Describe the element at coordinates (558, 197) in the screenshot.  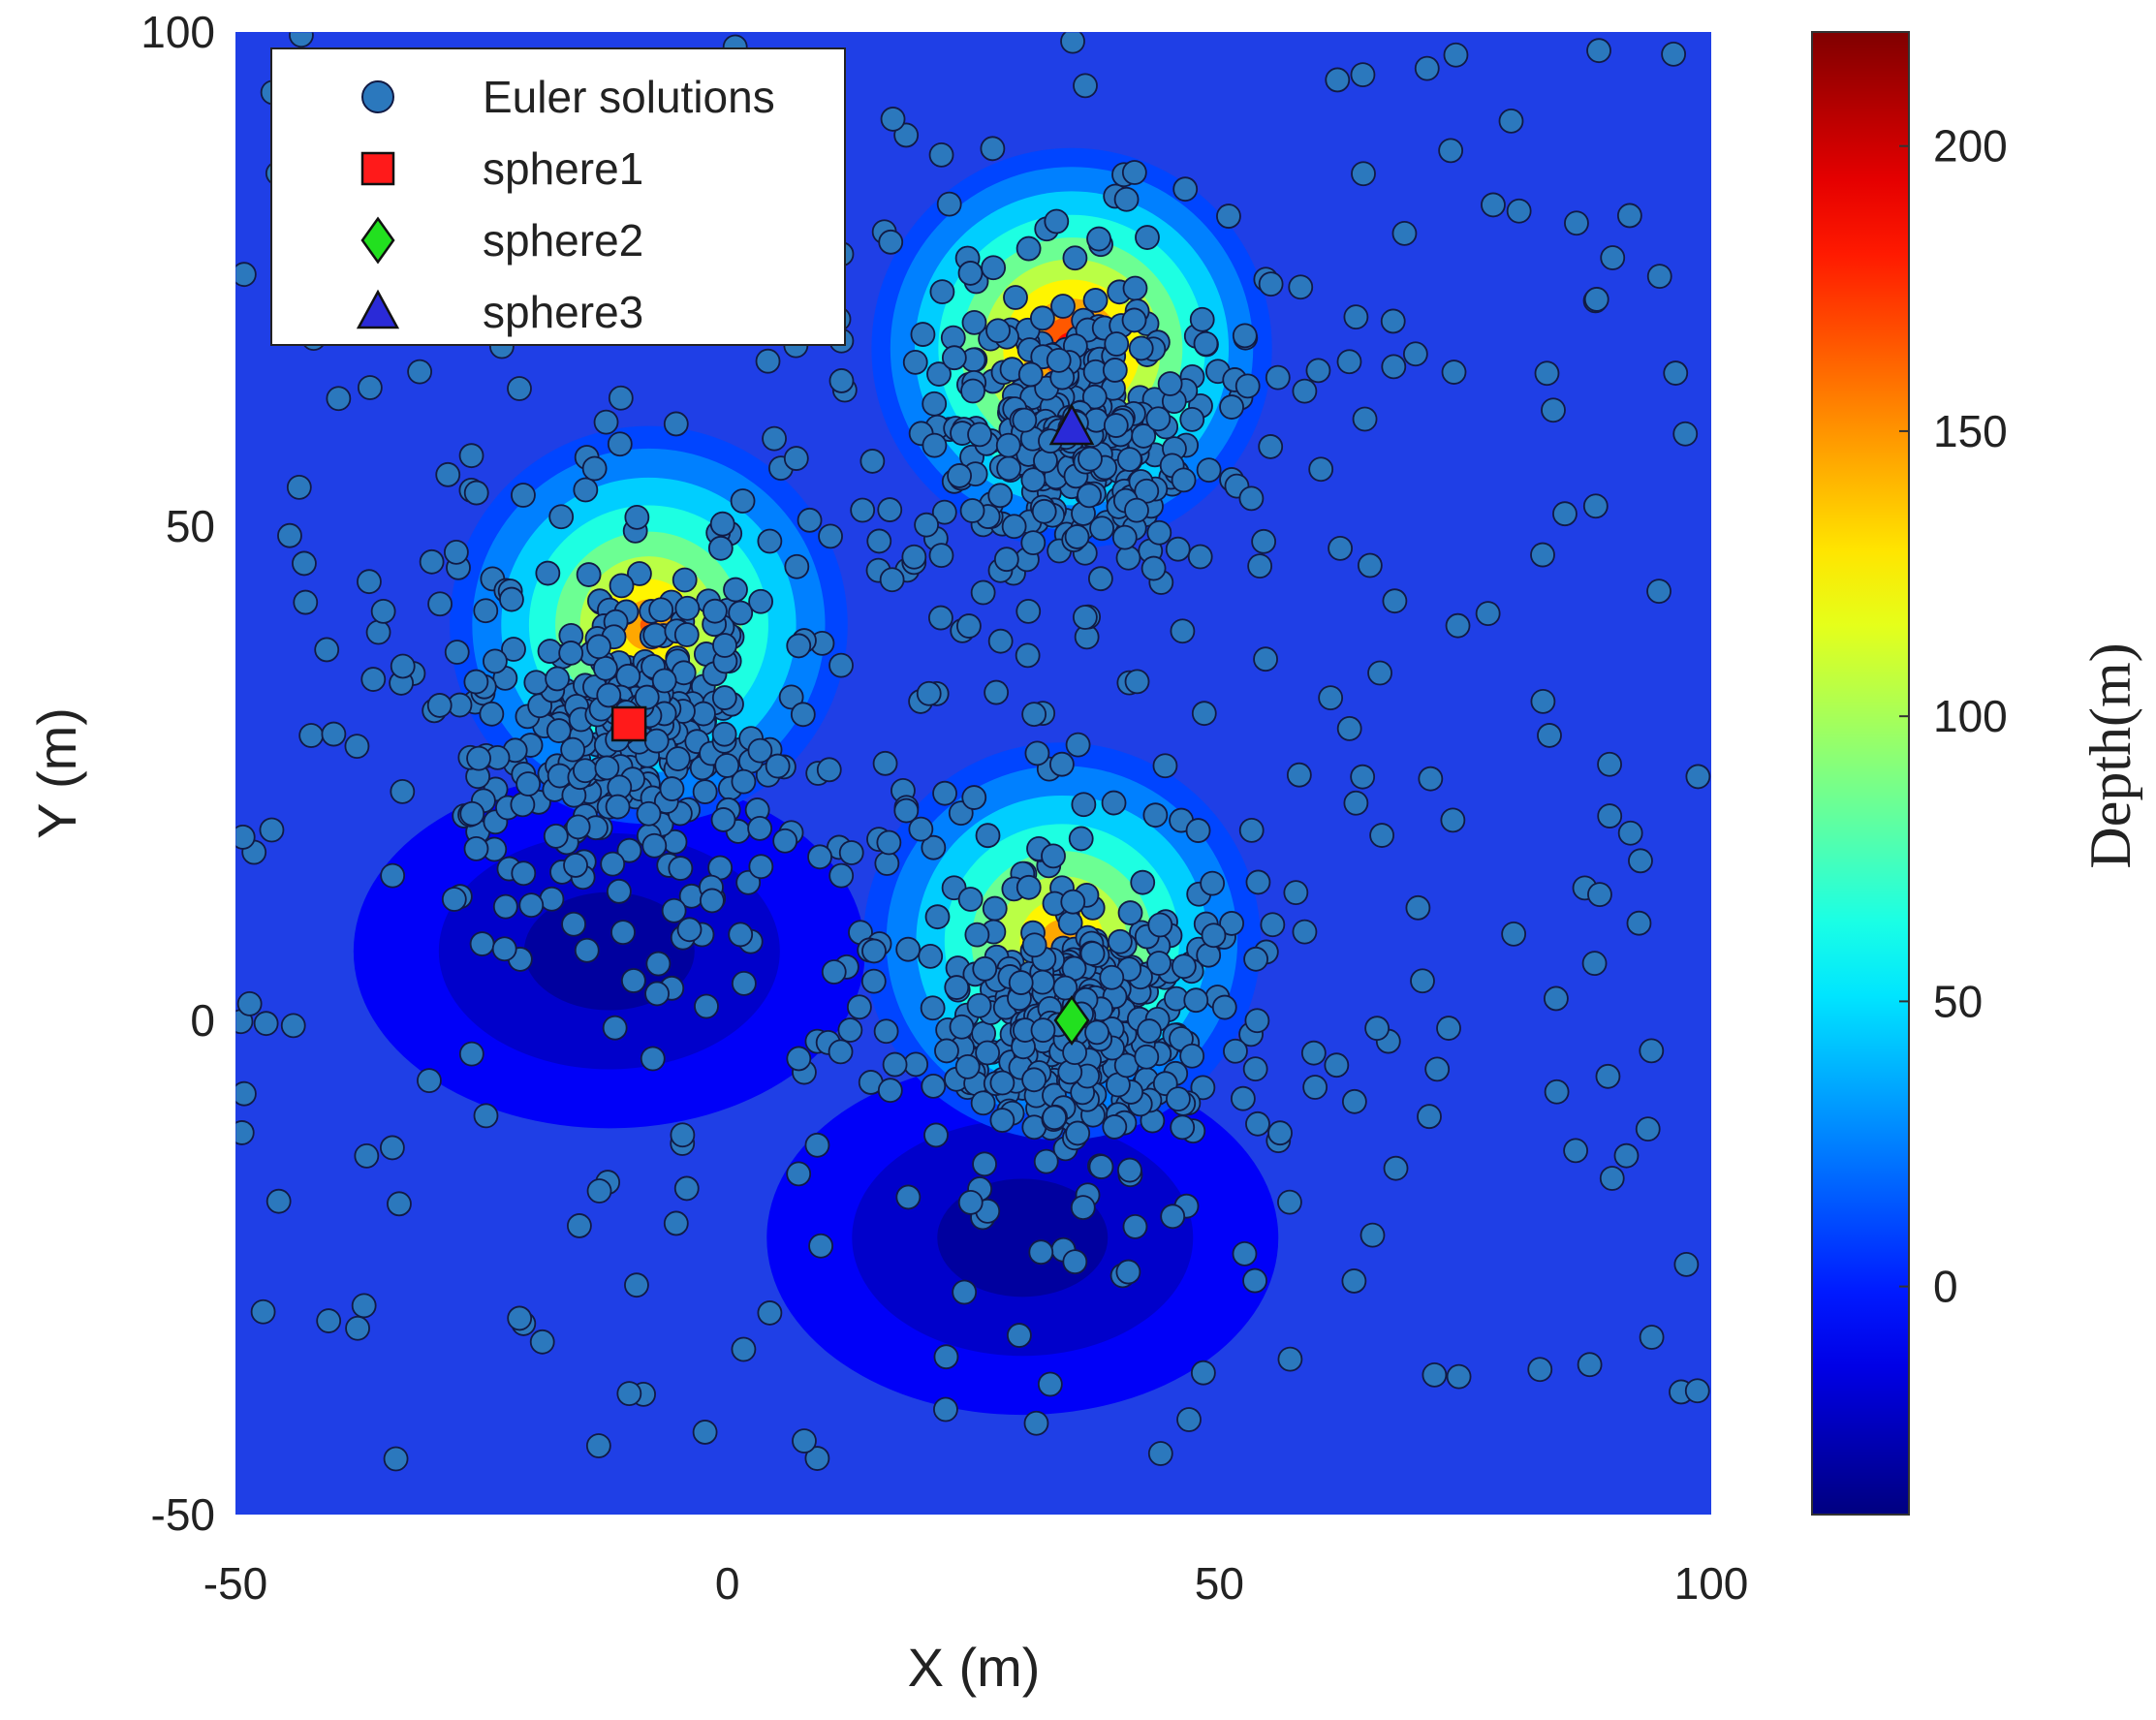
I see `legend: Euler solutions sphere1 sphere2 sphere3` at that location.